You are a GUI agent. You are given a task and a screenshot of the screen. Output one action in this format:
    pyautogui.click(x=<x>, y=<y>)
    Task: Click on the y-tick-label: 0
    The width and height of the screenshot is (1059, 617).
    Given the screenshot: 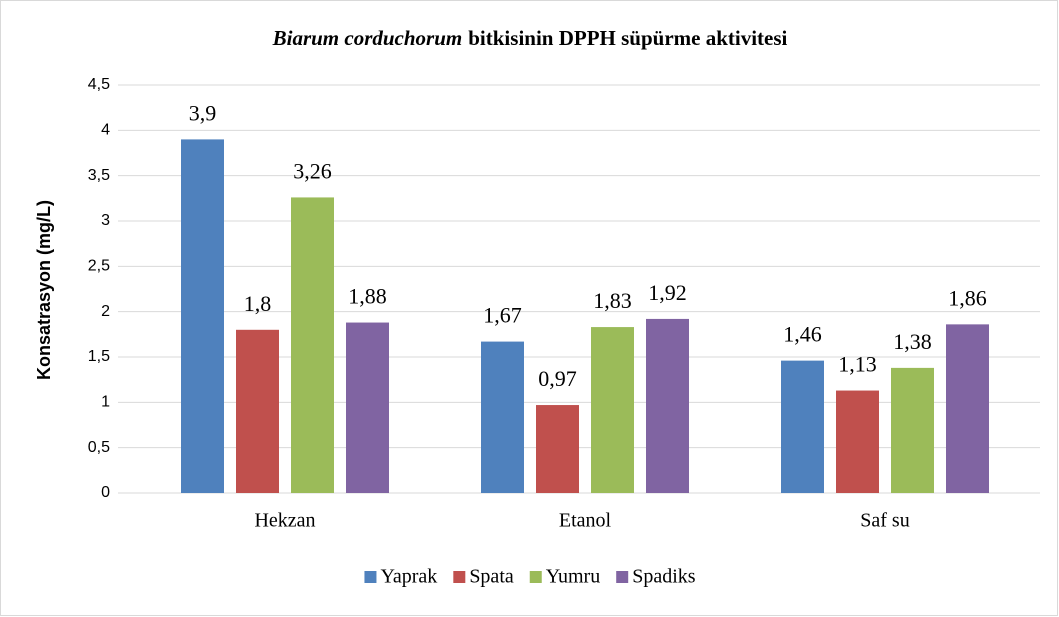 What is the action you would take?
    pyautogui.click(x=105, y=492)
    